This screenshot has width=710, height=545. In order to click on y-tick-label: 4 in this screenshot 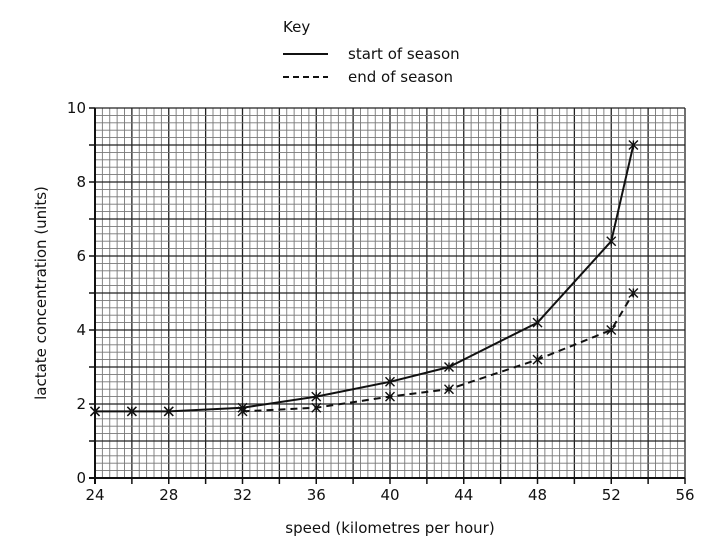, I will do `click(81, 330)`.